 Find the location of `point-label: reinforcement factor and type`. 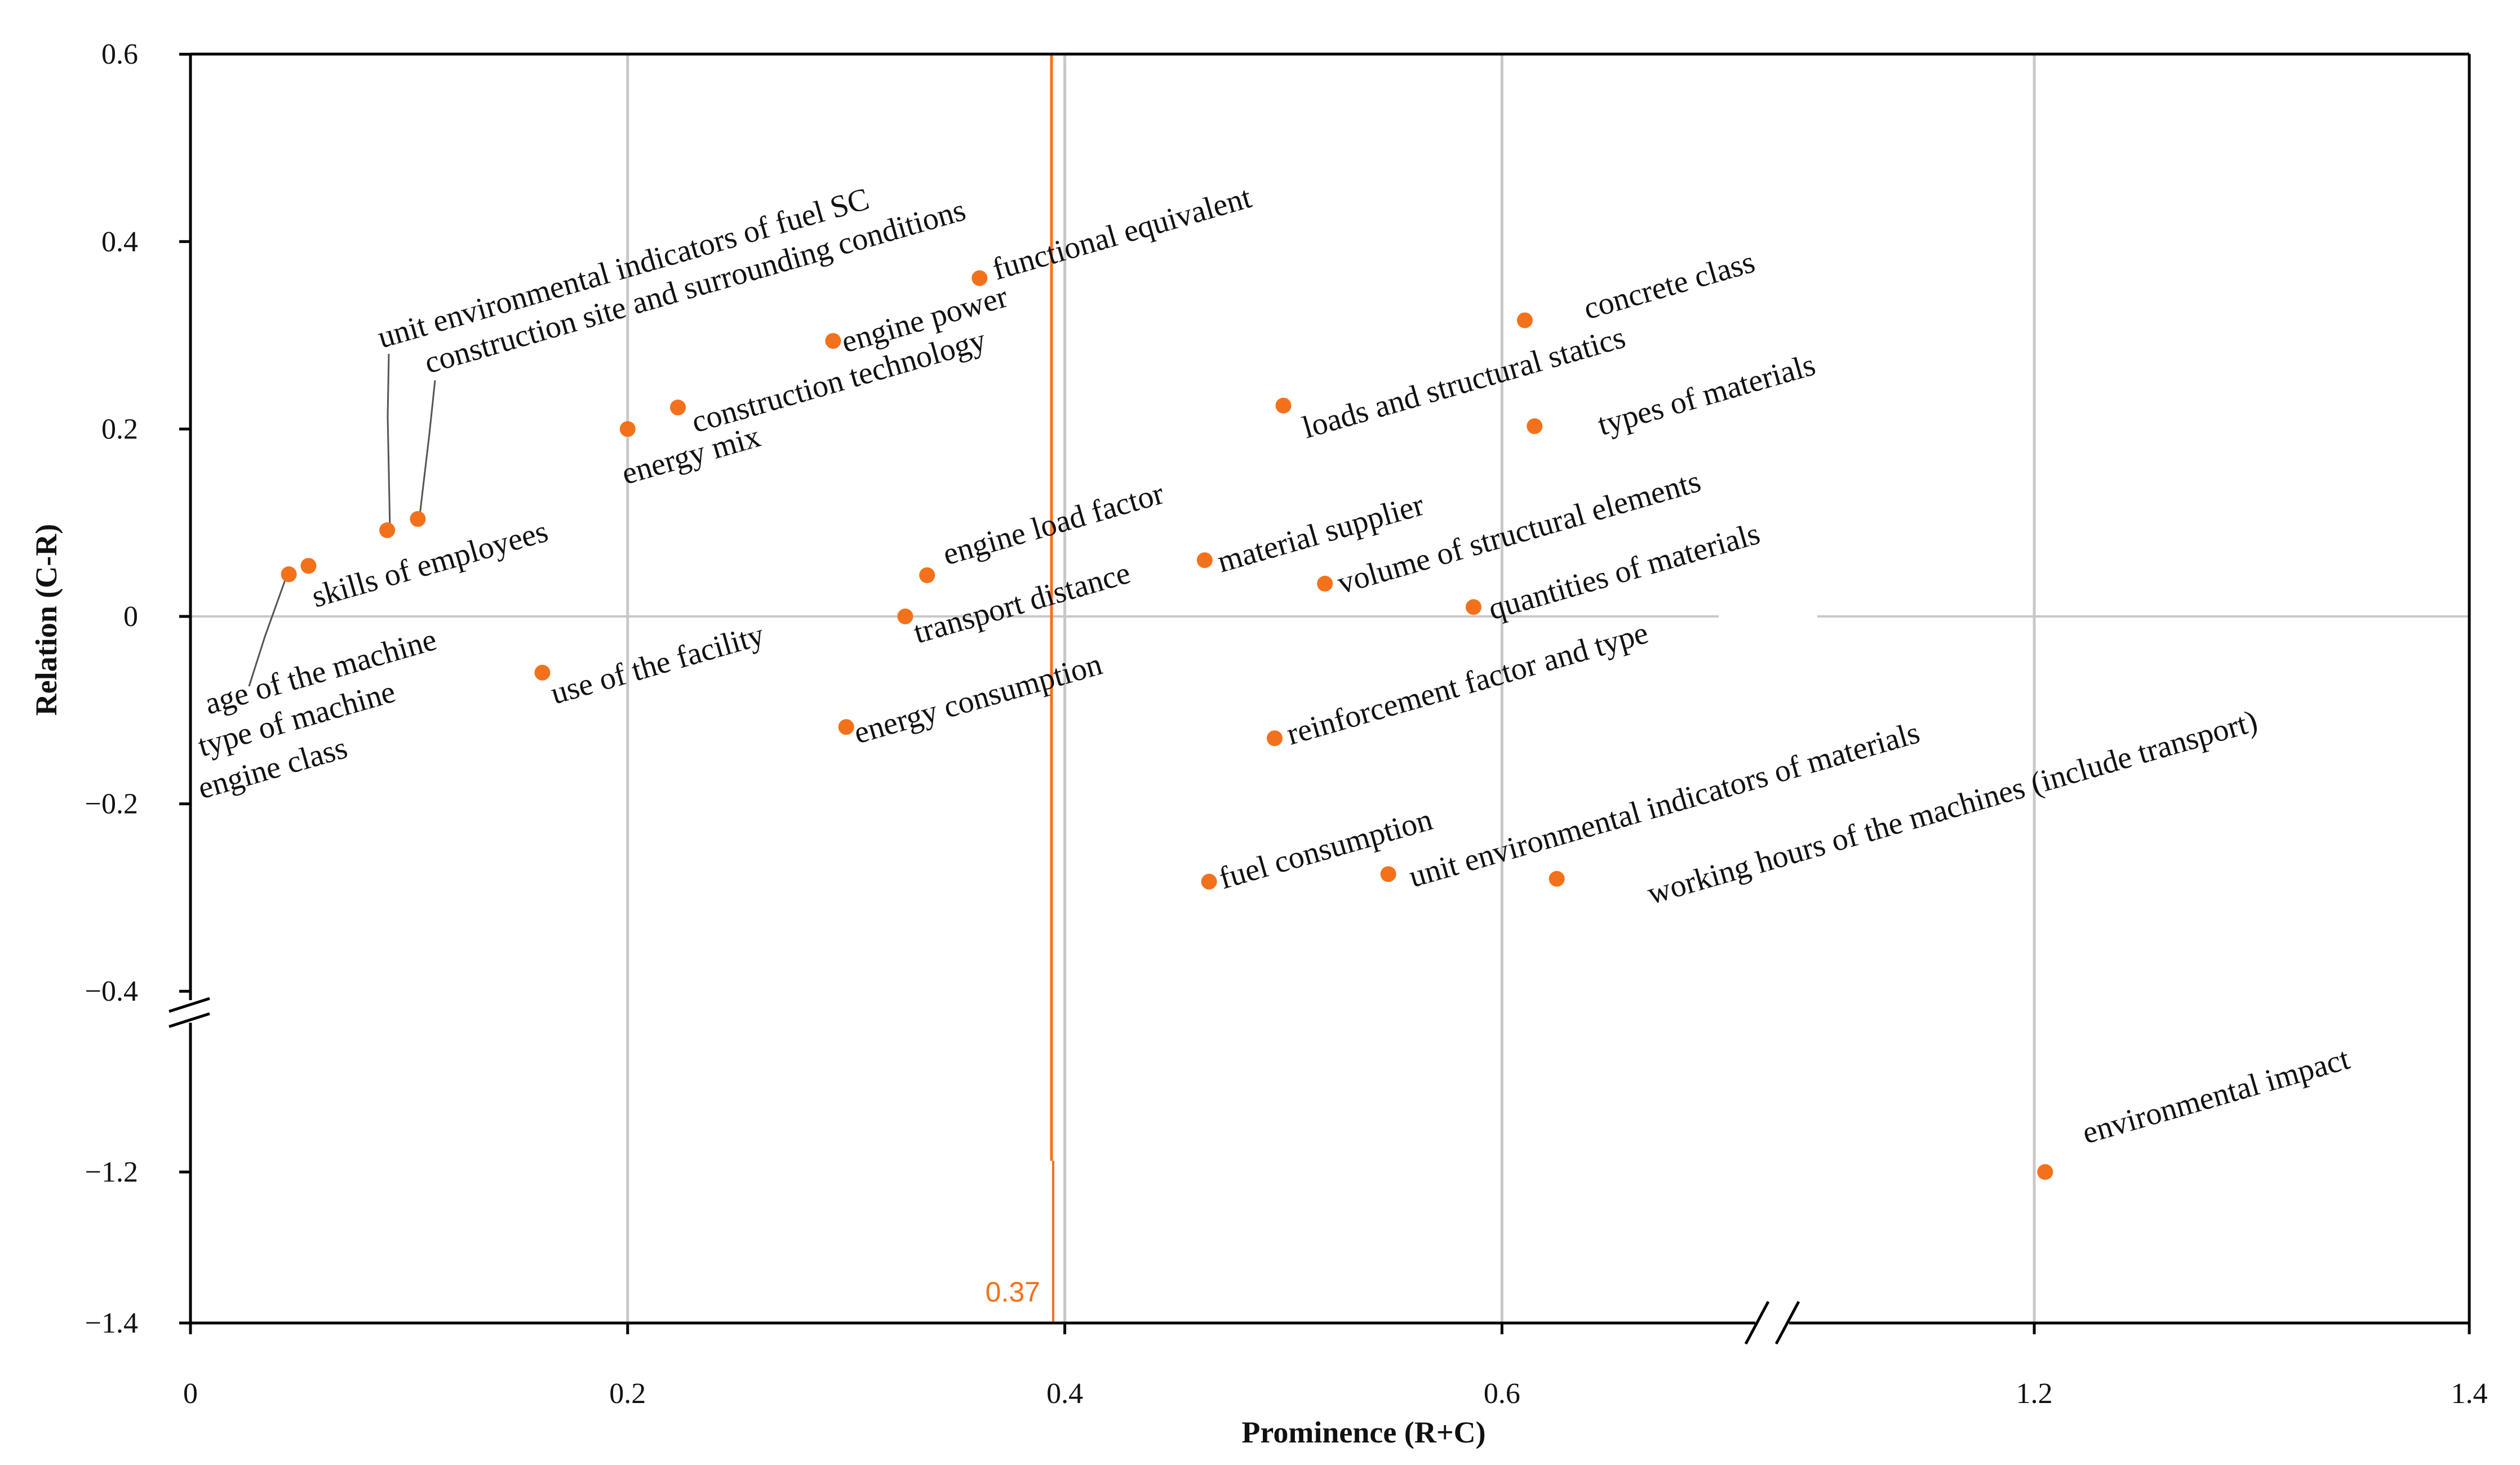

point-label: reinforcement factor and type is located at coordinates (1467, 683).